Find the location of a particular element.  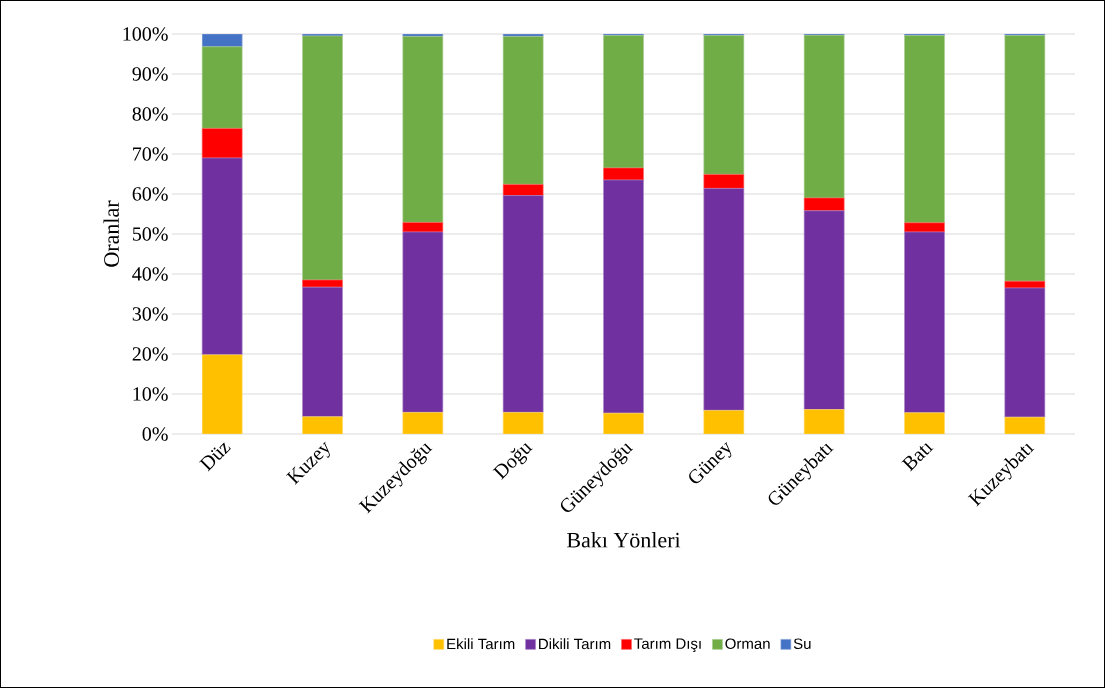

x-axis-title: Bakı Yönleri is located at coordinates (624, 540).